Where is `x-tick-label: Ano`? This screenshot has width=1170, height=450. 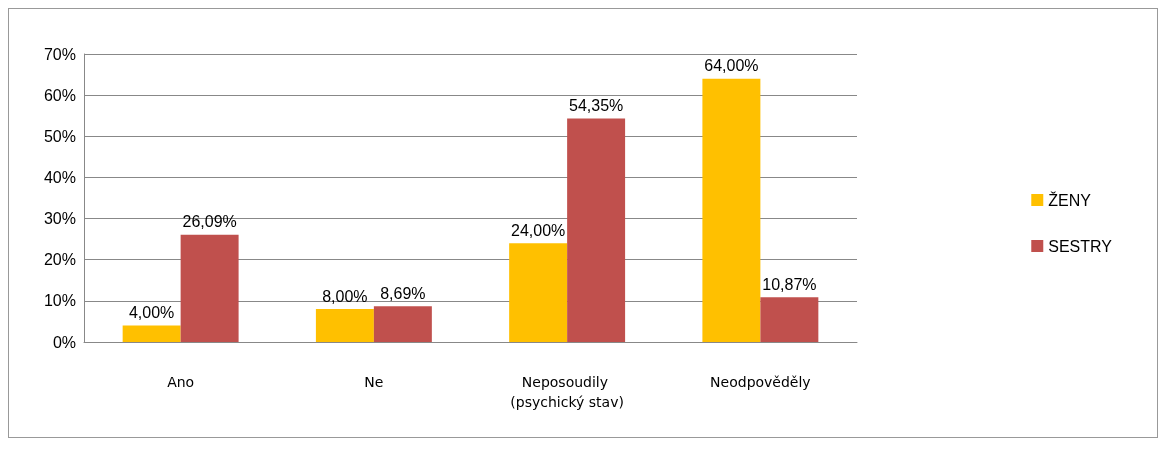
x-tick-label: Ano is located at coordinates (181, 382).